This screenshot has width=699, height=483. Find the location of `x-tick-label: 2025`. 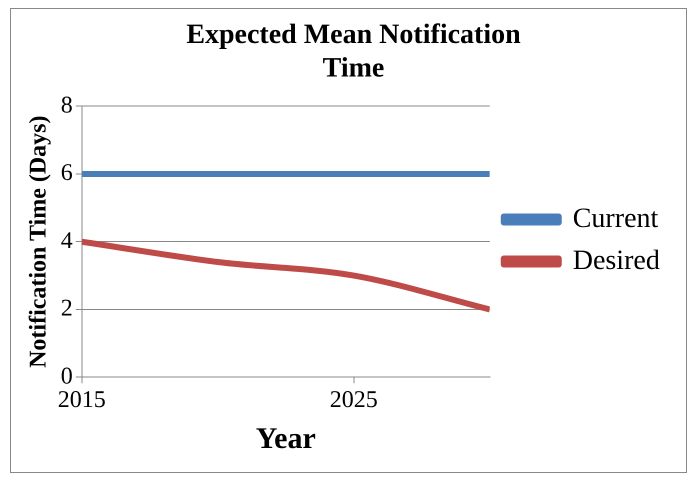

x-tick-label: 2025 is located at coordinates (354, 399).